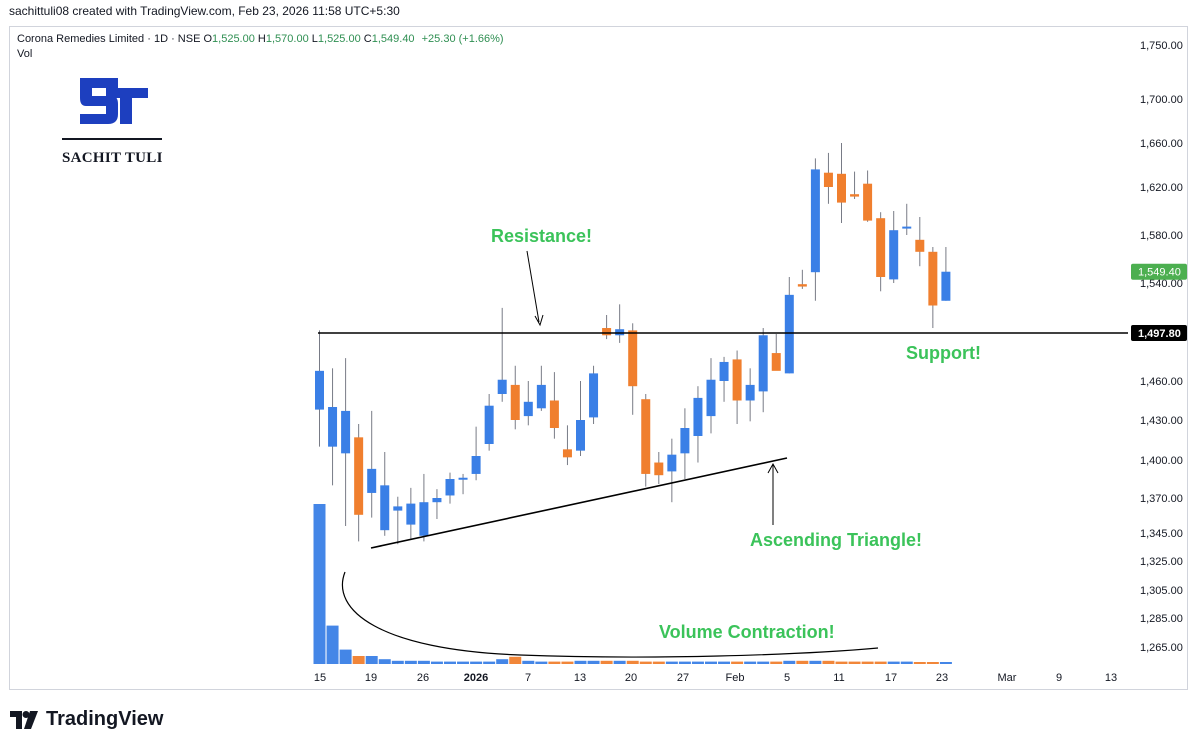  What do you see at coordinates (261, 39) in the screenshot?
I see `high-label: H` at bounding box center [261, 39].